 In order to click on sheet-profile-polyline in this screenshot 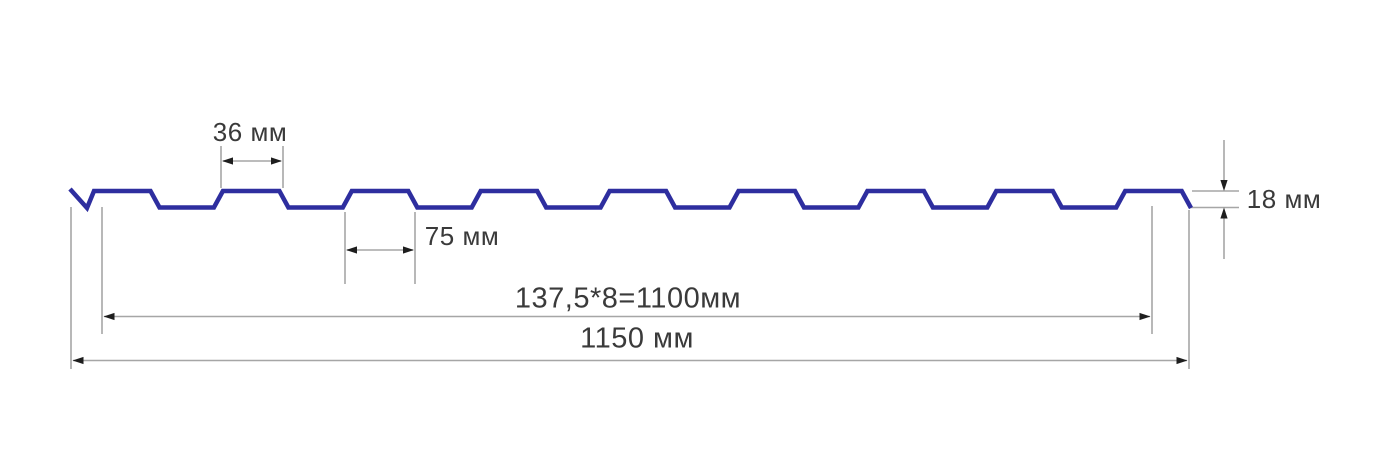, I will do `click(630, 200)`.